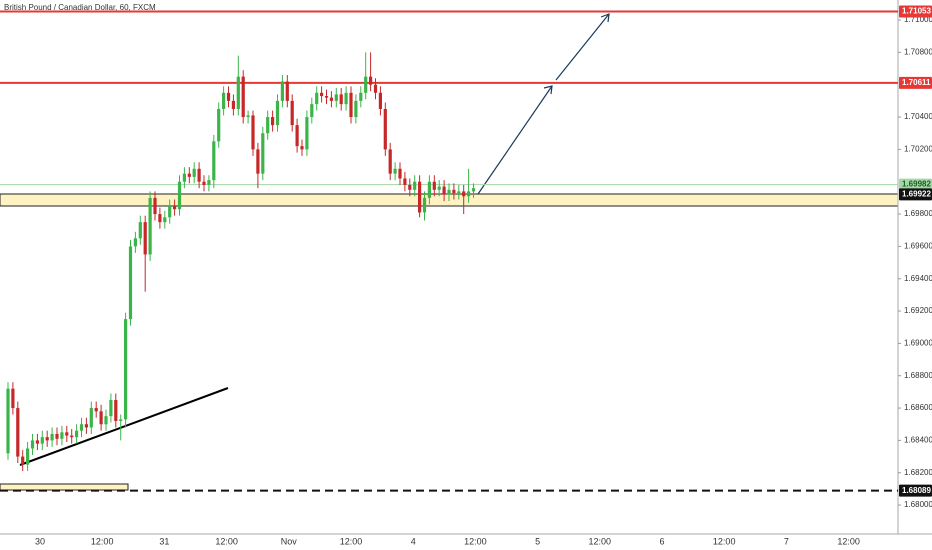  Describe the element at coordinates (918, 245) in the screenshot. I see `y-tick-label: 1.69600` at that location.